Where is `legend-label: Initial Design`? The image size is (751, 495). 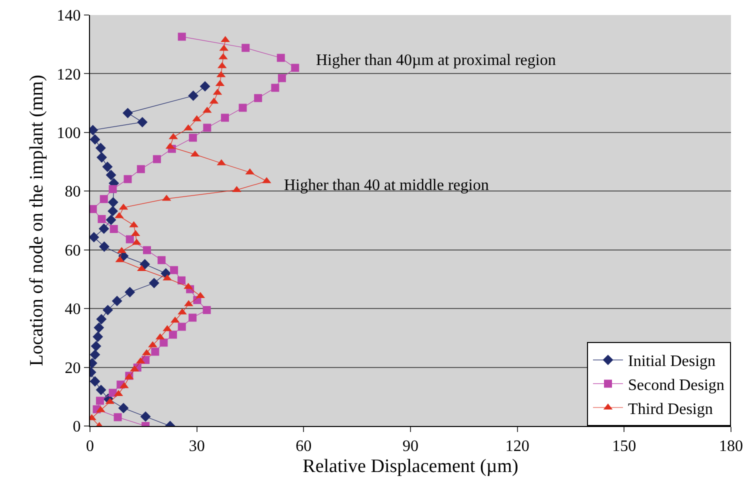 legend-label: Initial Design is located at coordinates (672, 361).